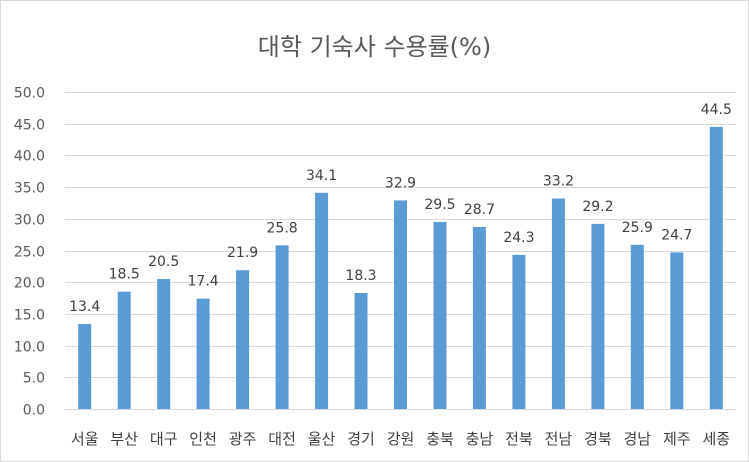 This screenshot has width=749, height=462. Describe the element at coordinates (164, 439) in the screenshot. I see `category-label: 대구` at that location.